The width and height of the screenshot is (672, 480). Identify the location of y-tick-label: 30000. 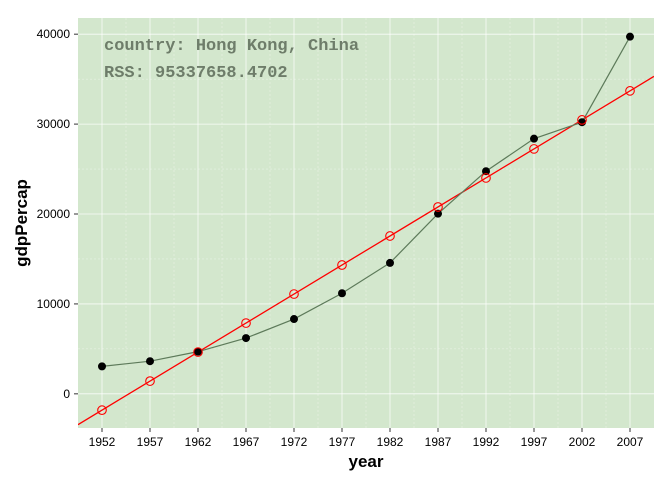
(54, 124).